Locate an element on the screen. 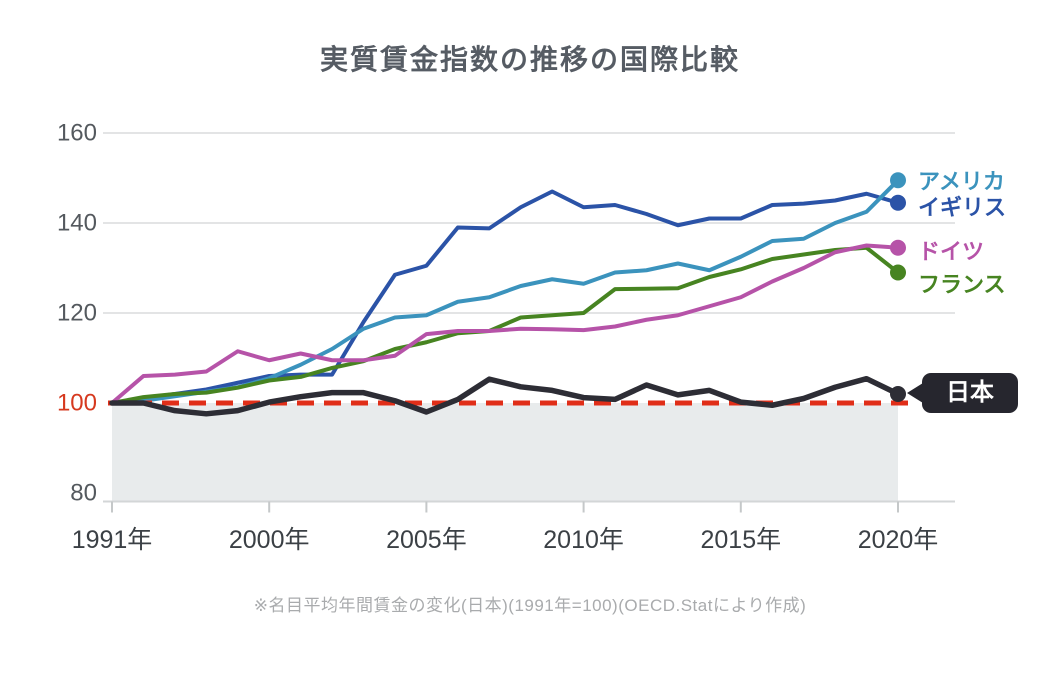  legend-label-uk: イギリス is located at coordinates (962, 207).